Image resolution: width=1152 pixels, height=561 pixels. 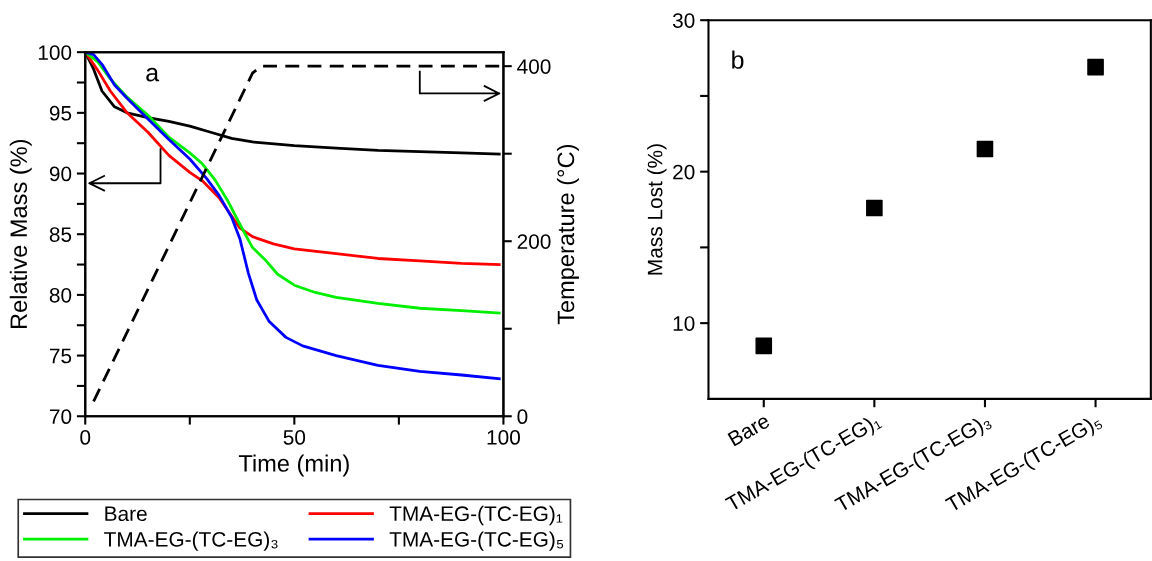 What do you see at coordinates (293, 465) in the screenshot?
I see `x-axis-title: Time (min)` at bounding box center [293, 465].